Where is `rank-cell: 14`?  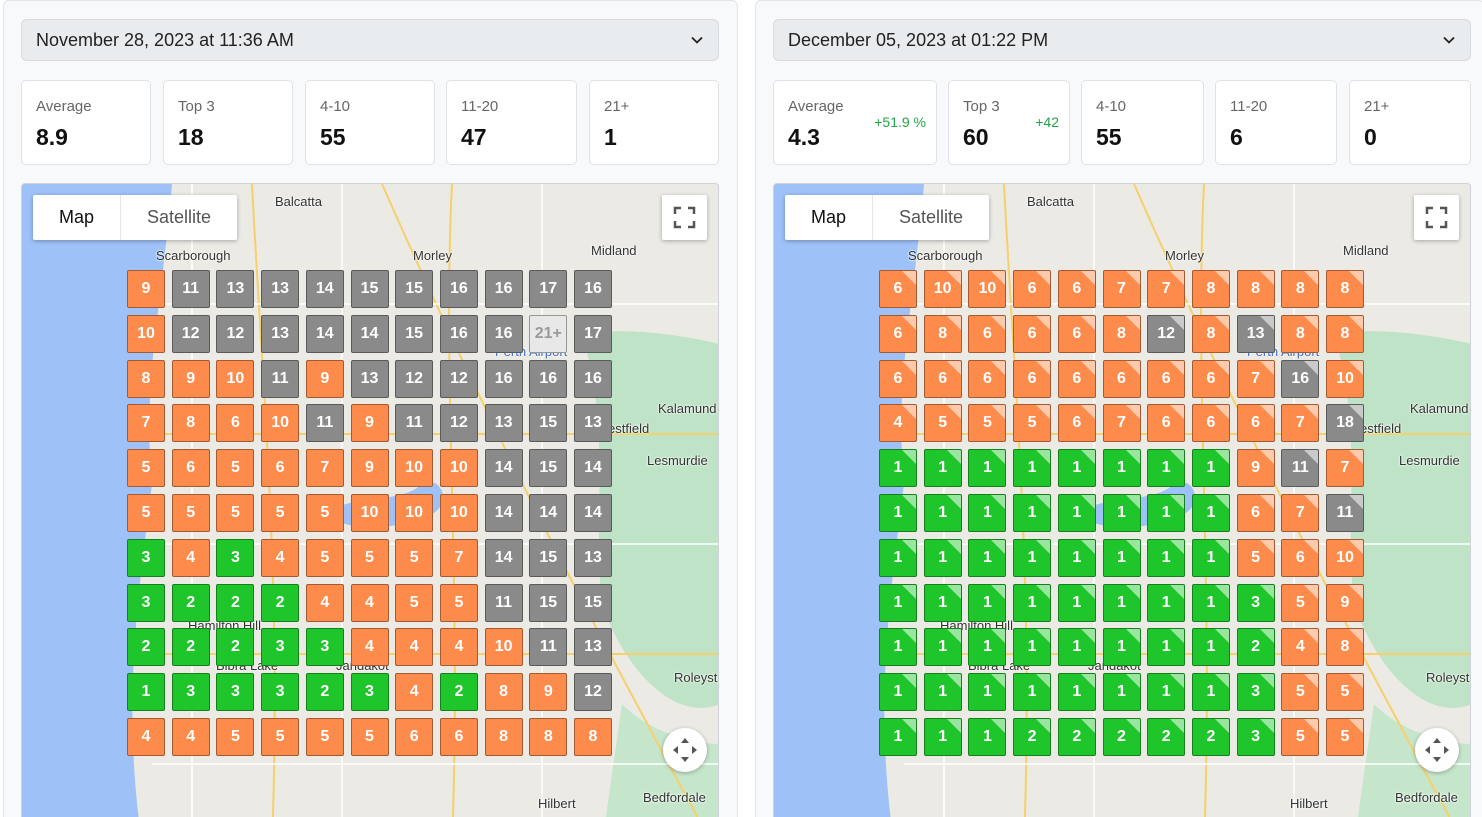 rank-cell: 14 is located at coordinates (503, 468).